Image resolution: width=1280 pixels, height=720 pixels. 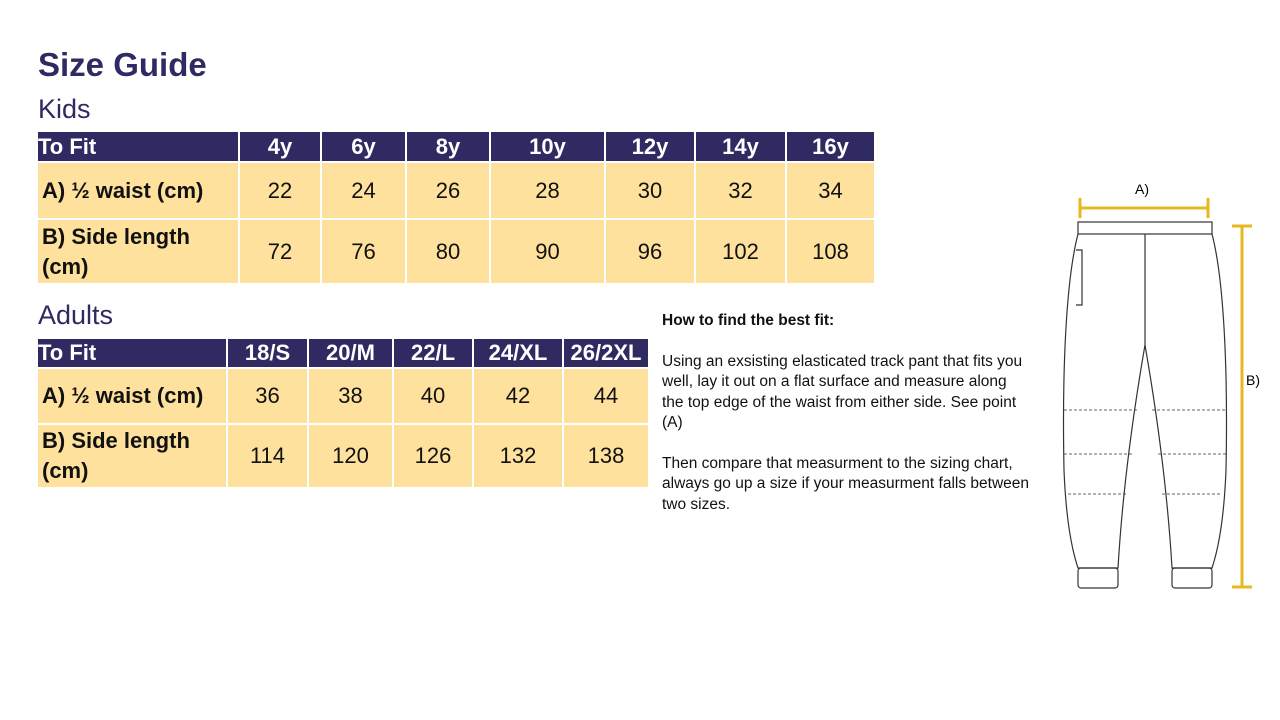 I want to click on header-cell: 24/XL, so click(x=519, y=354).